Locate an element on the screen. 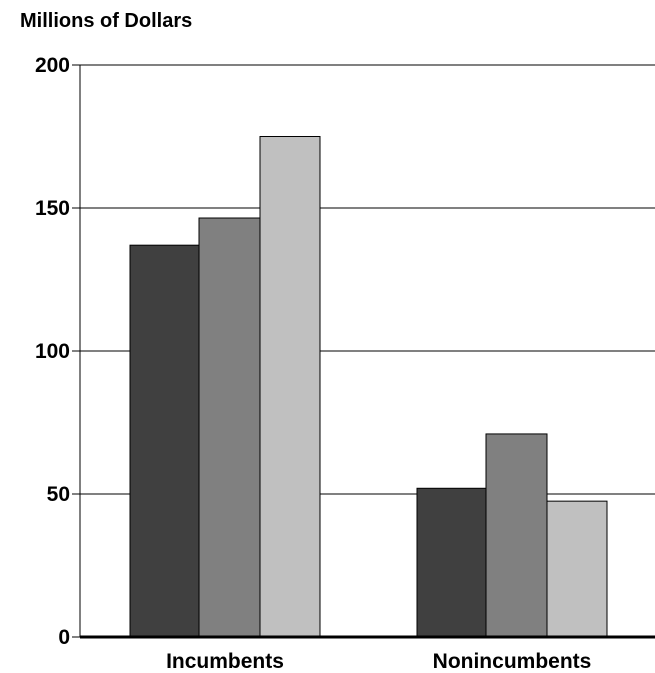  y-axis-label: Millions of Dollars is located at coordinates (106, 21).